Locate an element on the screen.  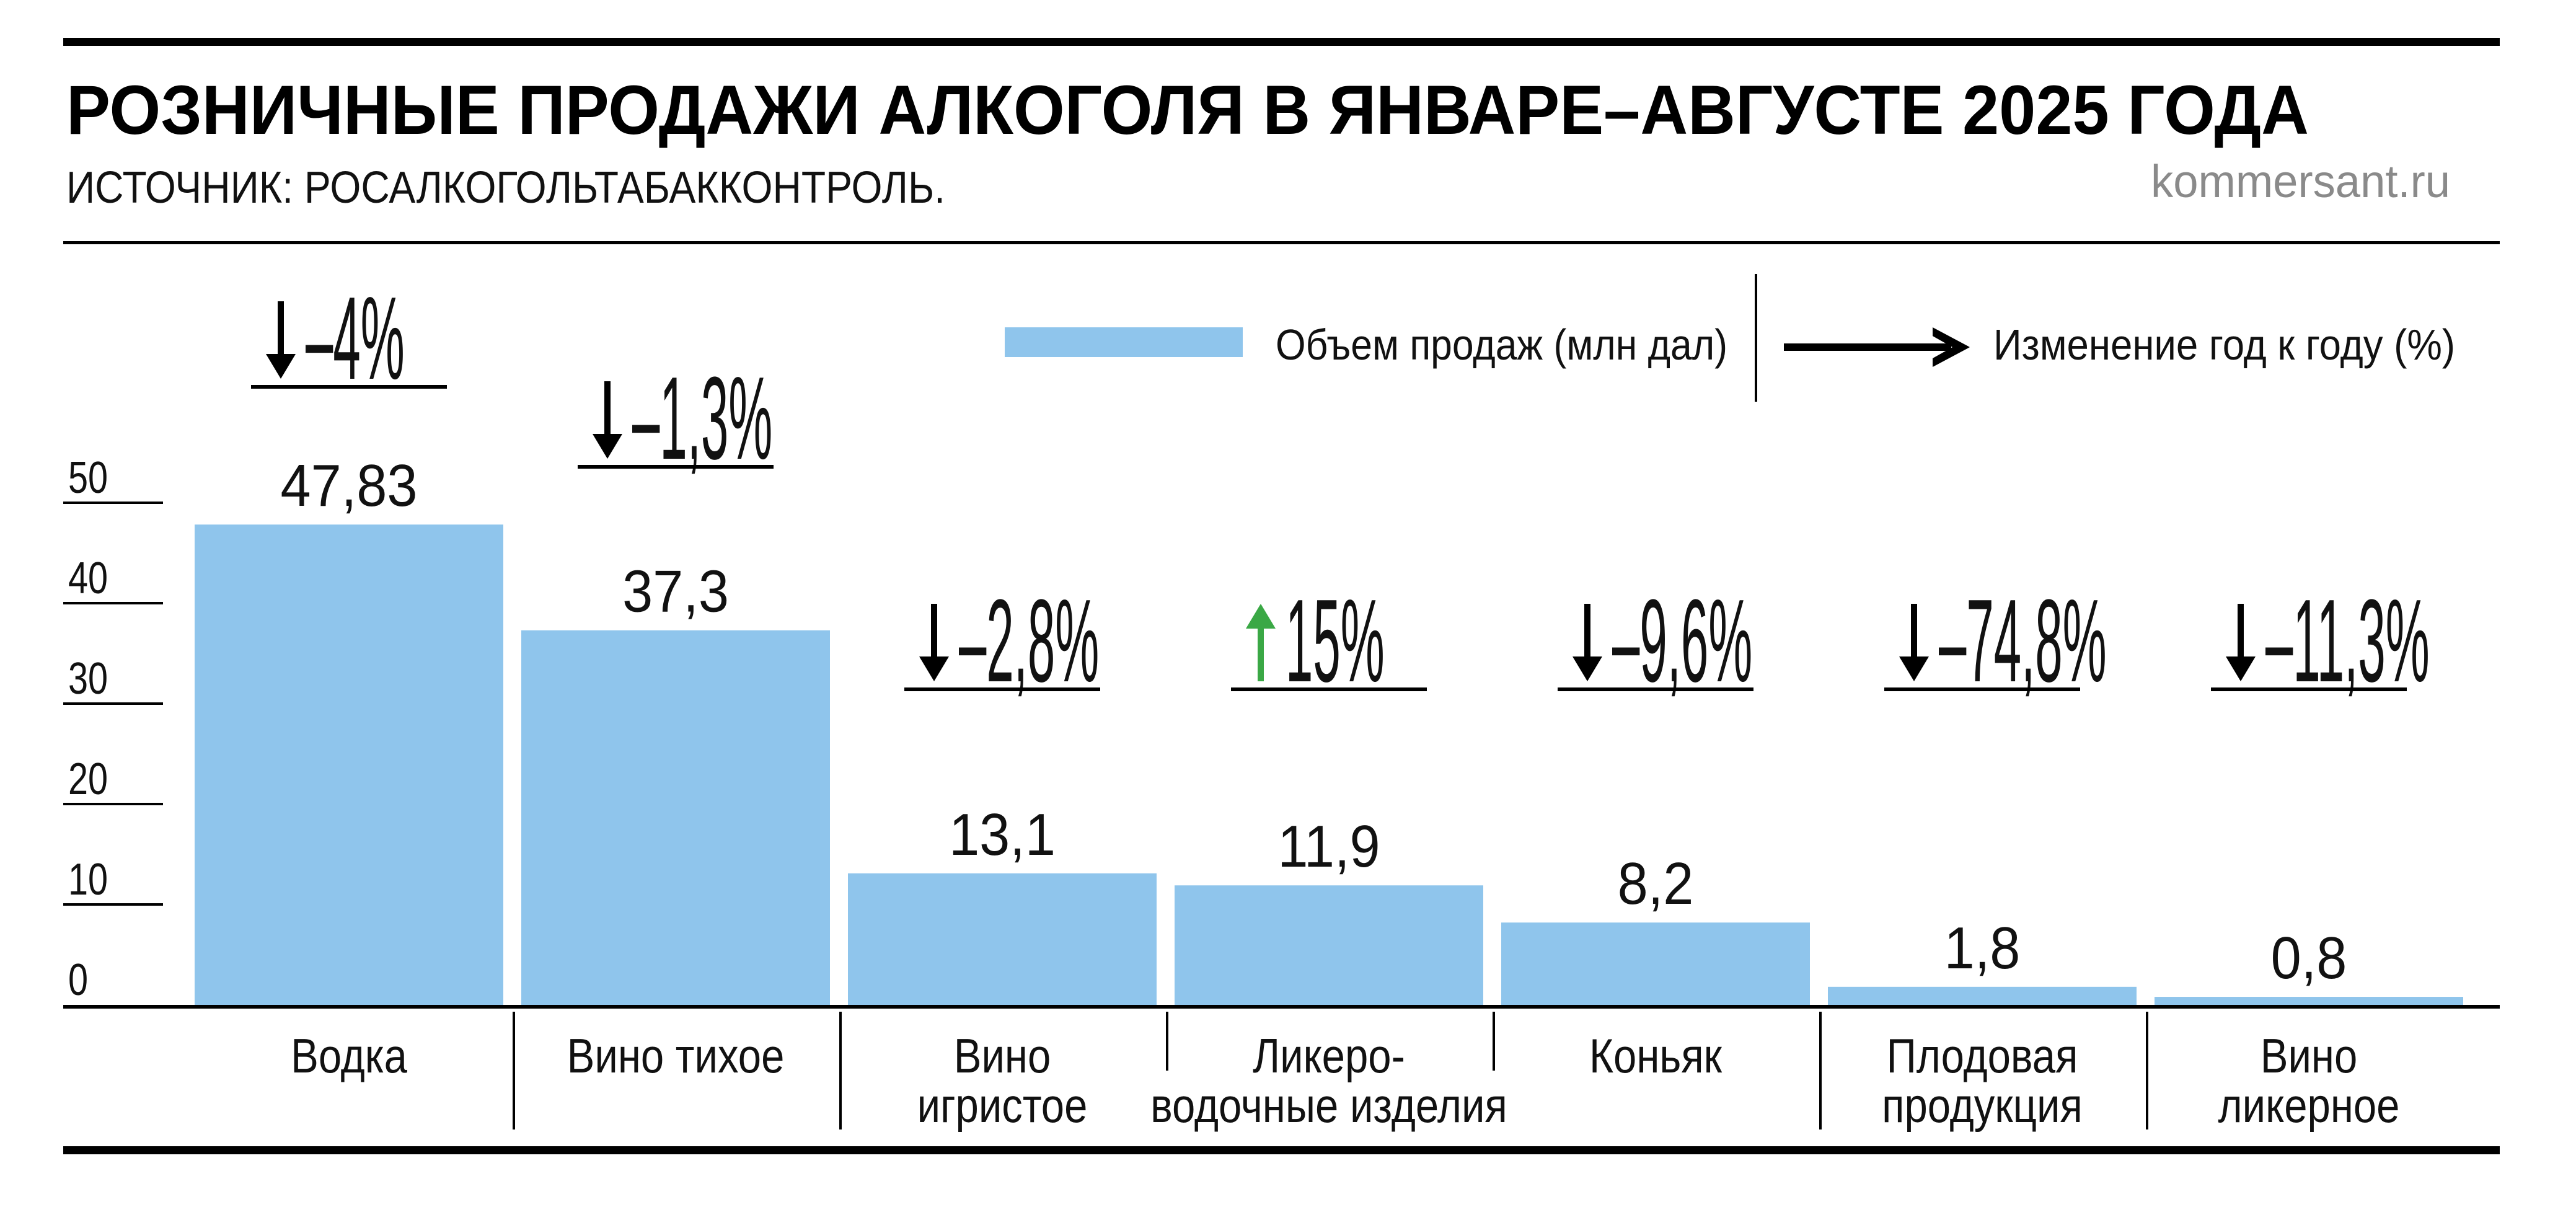
bar-value-label: 37,3 is located at coordinates (675, 591).